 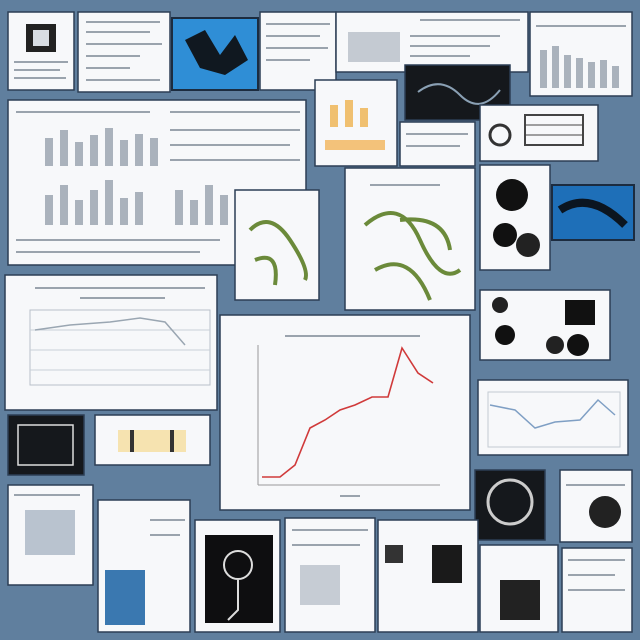 What do you see at coordinates (581, 54) in the screenshot?
I see `bar-chart-panel` at bounding box center [581, 54].